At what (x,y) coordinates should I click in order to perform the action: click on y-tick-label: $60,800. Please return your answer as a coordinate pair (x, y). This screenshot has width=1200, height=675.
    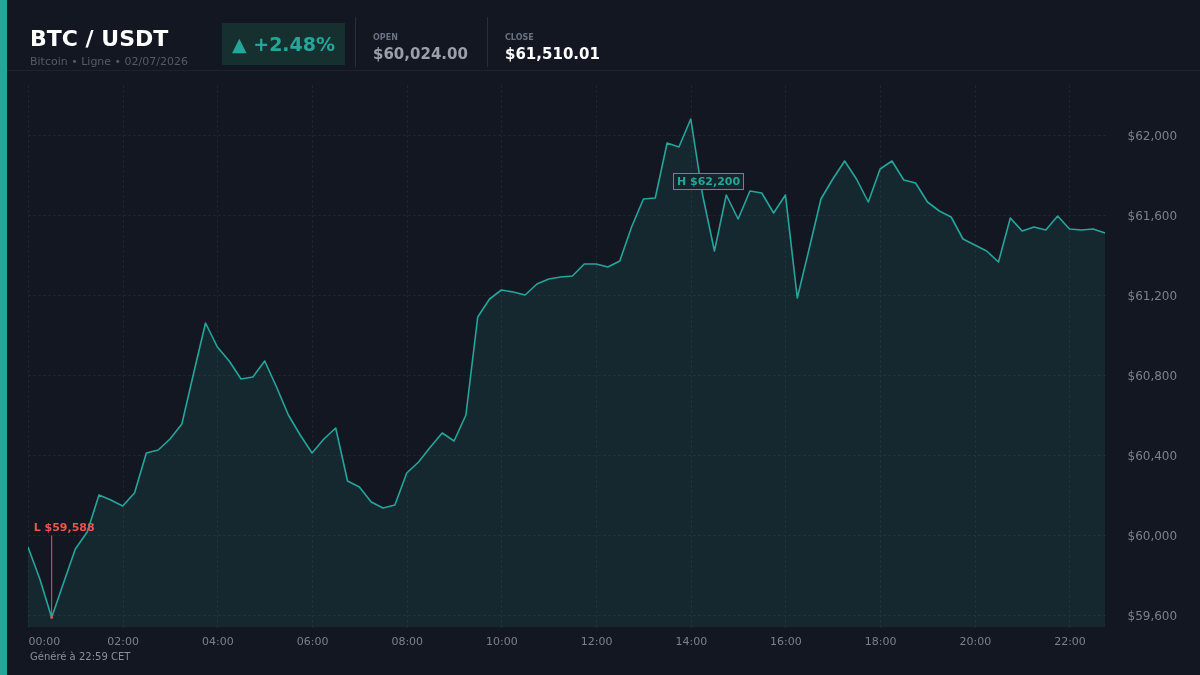
    Looking at the image, I should click on (1152, 375).